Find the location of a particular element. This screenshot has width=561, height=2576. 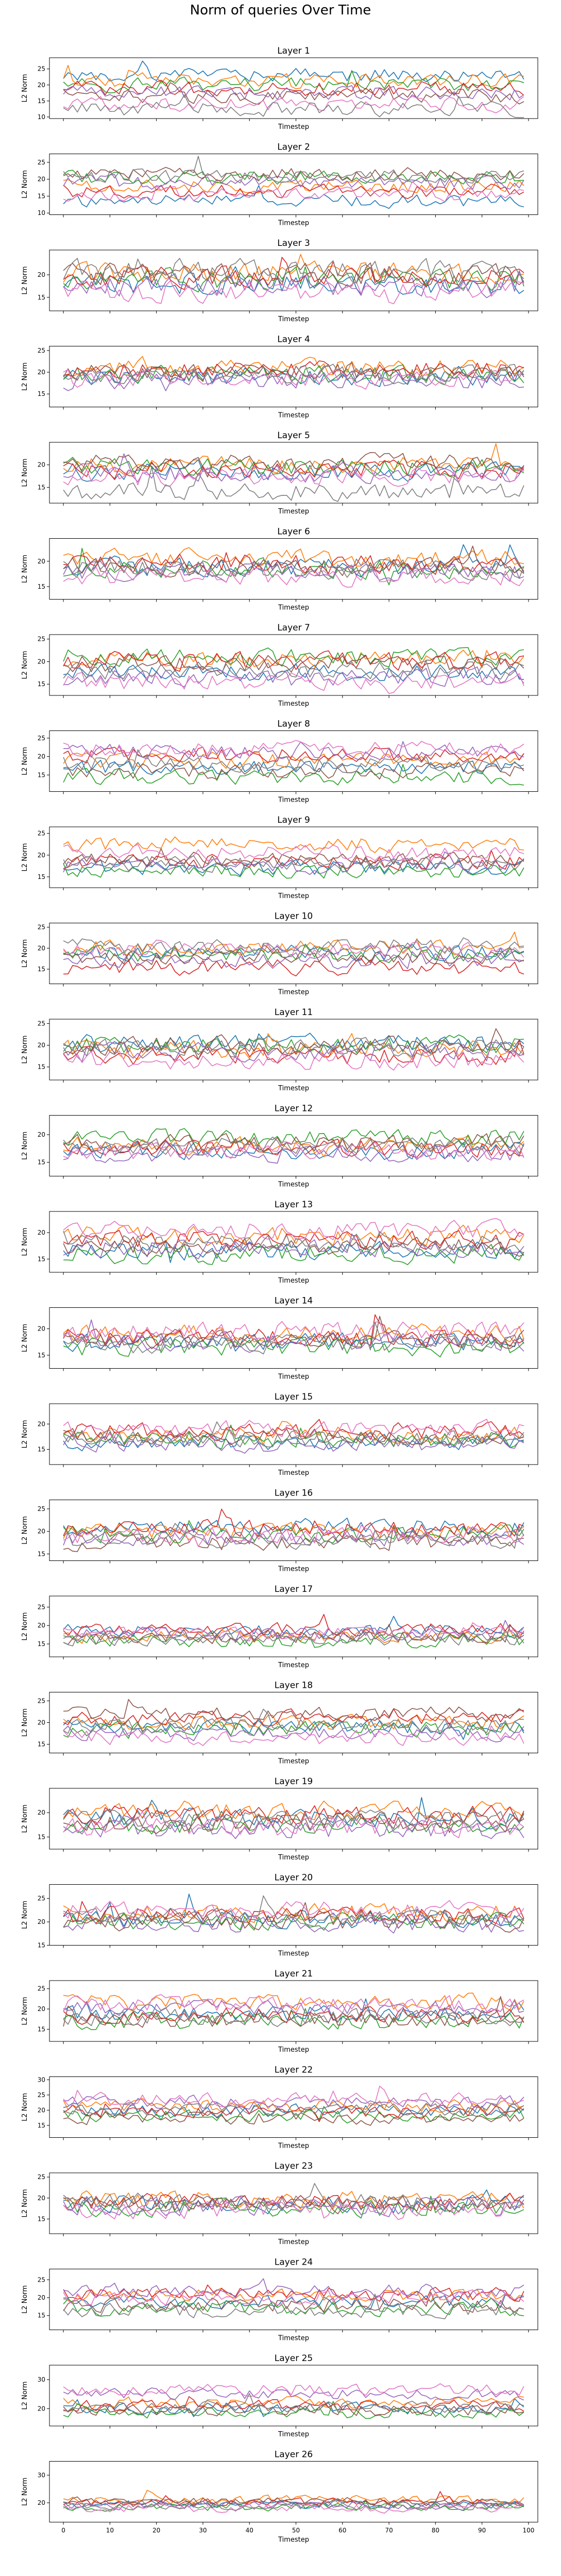

subplot-title: Layer 3 is located at coordinates (293, 243).